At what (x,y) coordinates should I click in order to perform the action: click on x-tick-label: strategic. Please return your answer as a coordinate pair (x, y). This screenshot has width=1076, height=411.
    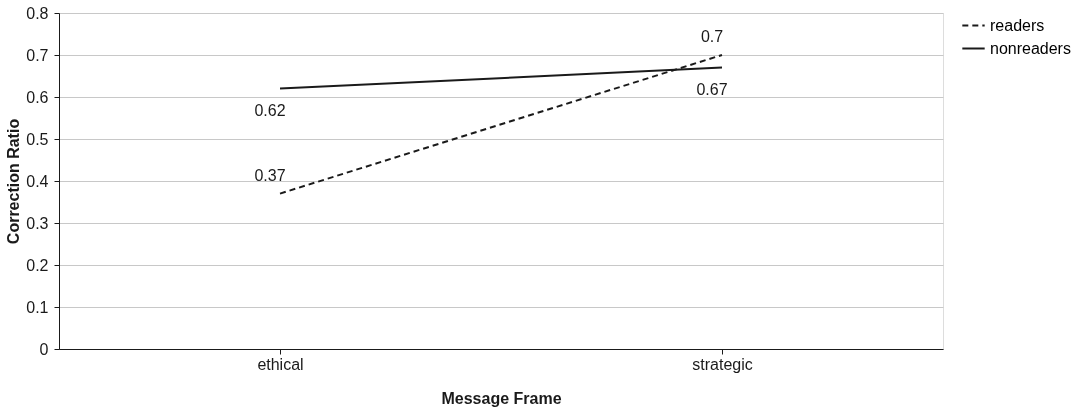
    Looking at the image, I should click on (722, 364).